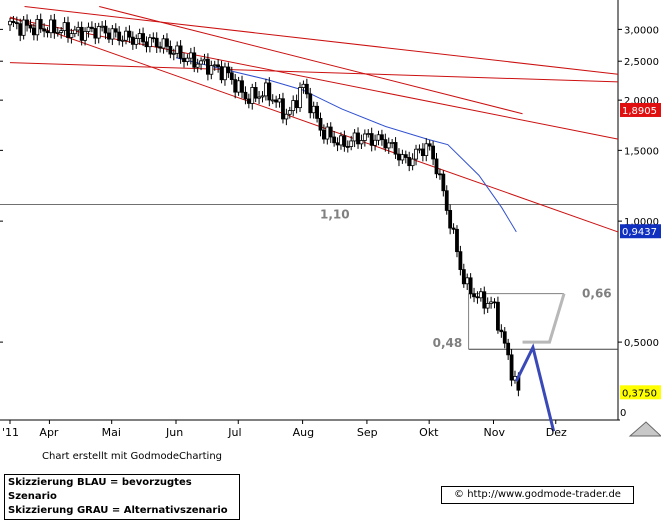 Image resolution: width=661 pixels, height=520 pixels. Describe the element at coordinates (641, 101) in the screenshot. I see `y-tick-label: 2,0000` at that location.